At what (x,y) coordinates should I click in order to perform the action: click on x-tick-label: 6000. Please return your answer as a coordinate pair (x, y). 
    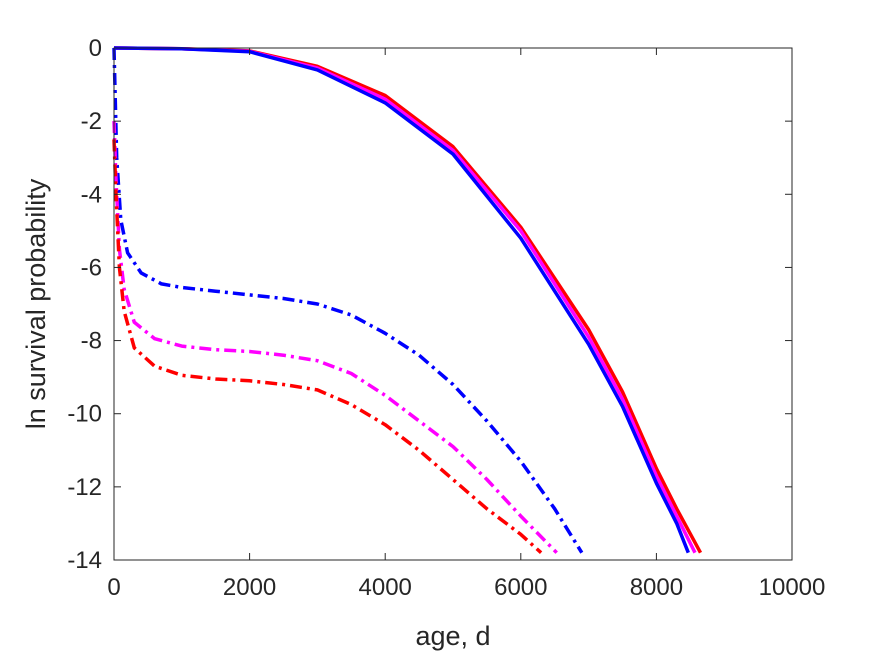
    Looking at the image, I should click on (520, 587).